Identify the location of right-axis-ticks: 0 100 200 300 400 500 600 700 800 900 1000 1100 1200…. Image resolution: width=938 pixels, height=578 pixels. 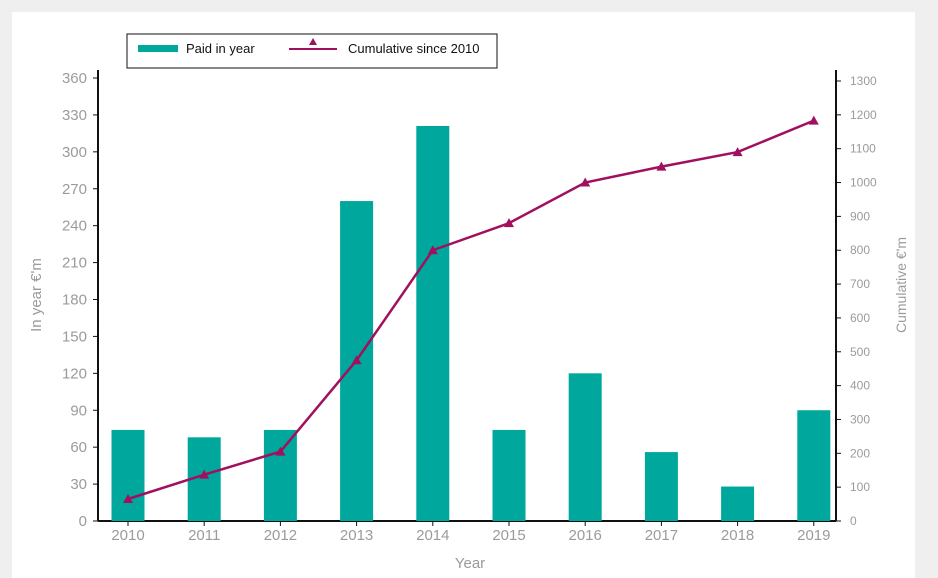
(856, 301).